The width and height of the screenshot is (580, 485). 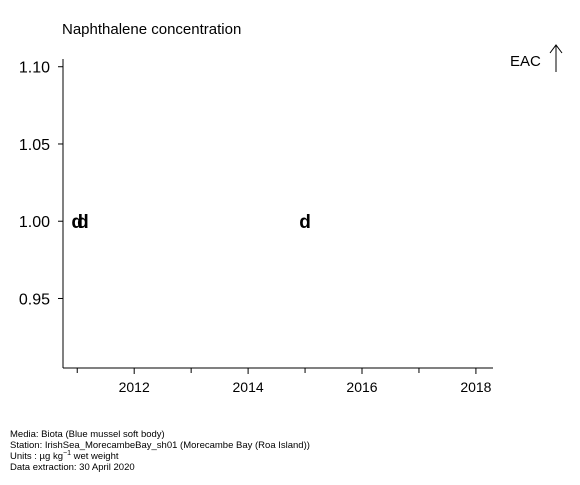 What do you see at coordinates (67, 453) in the screenshot?
I see `units-exponent: −1` at bounding box center [67, 453].